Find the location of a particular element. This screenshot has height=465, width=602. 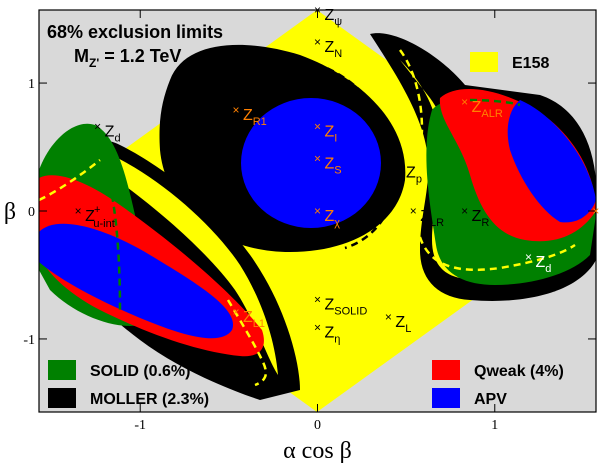

model-marker: × Zη is located at coordinates (327, 332).